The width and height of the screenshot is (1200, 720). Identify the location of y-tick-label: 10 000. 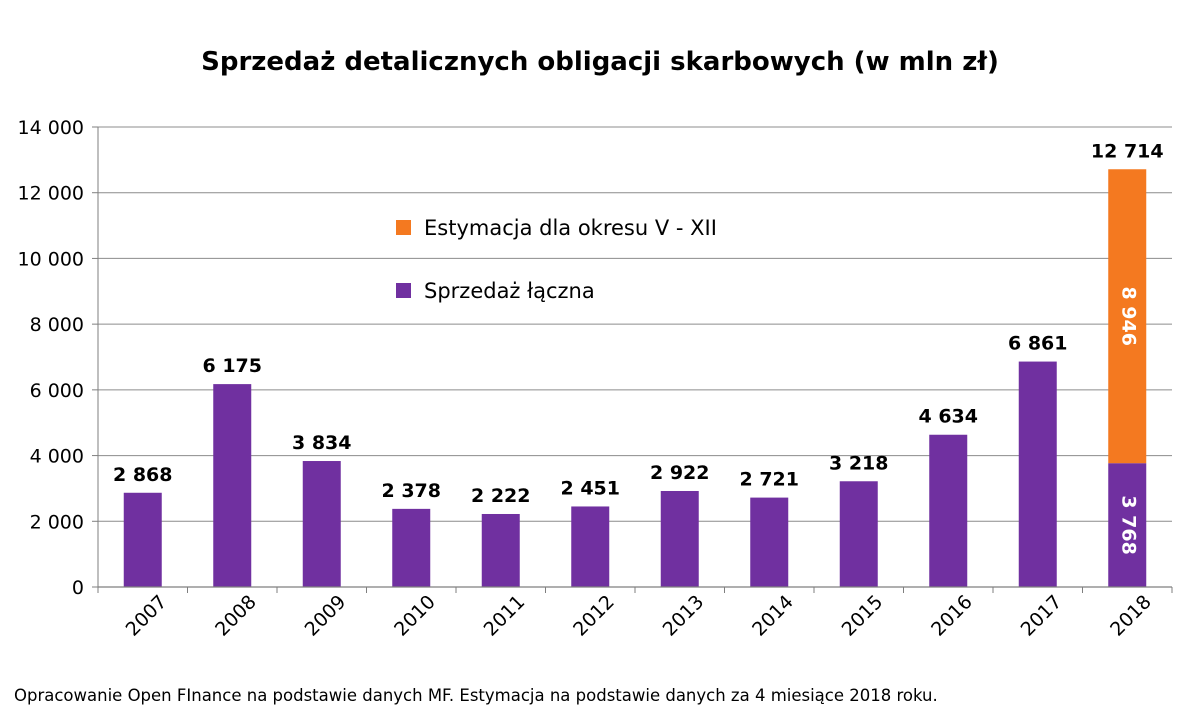
(51, 259).